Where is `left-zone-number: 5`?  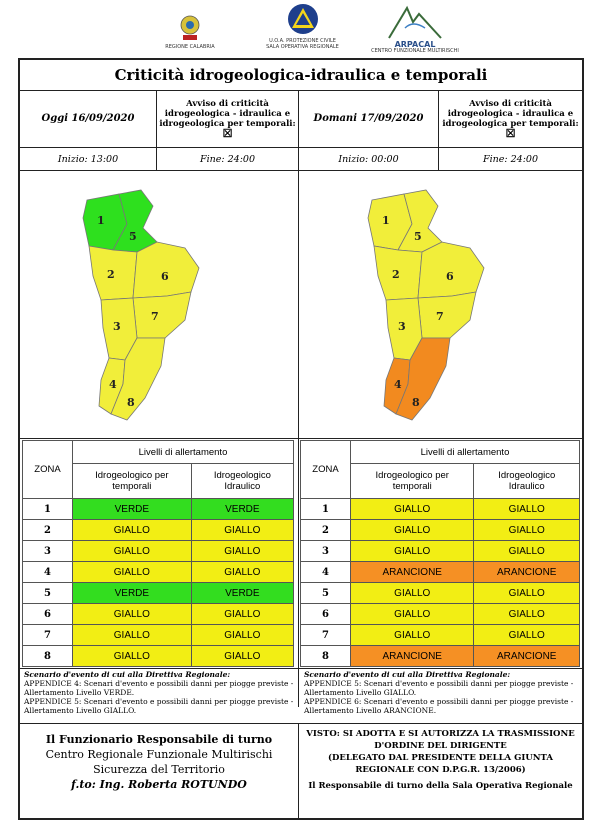 left-zone-number: 5 is located at coordinates (47, 593).